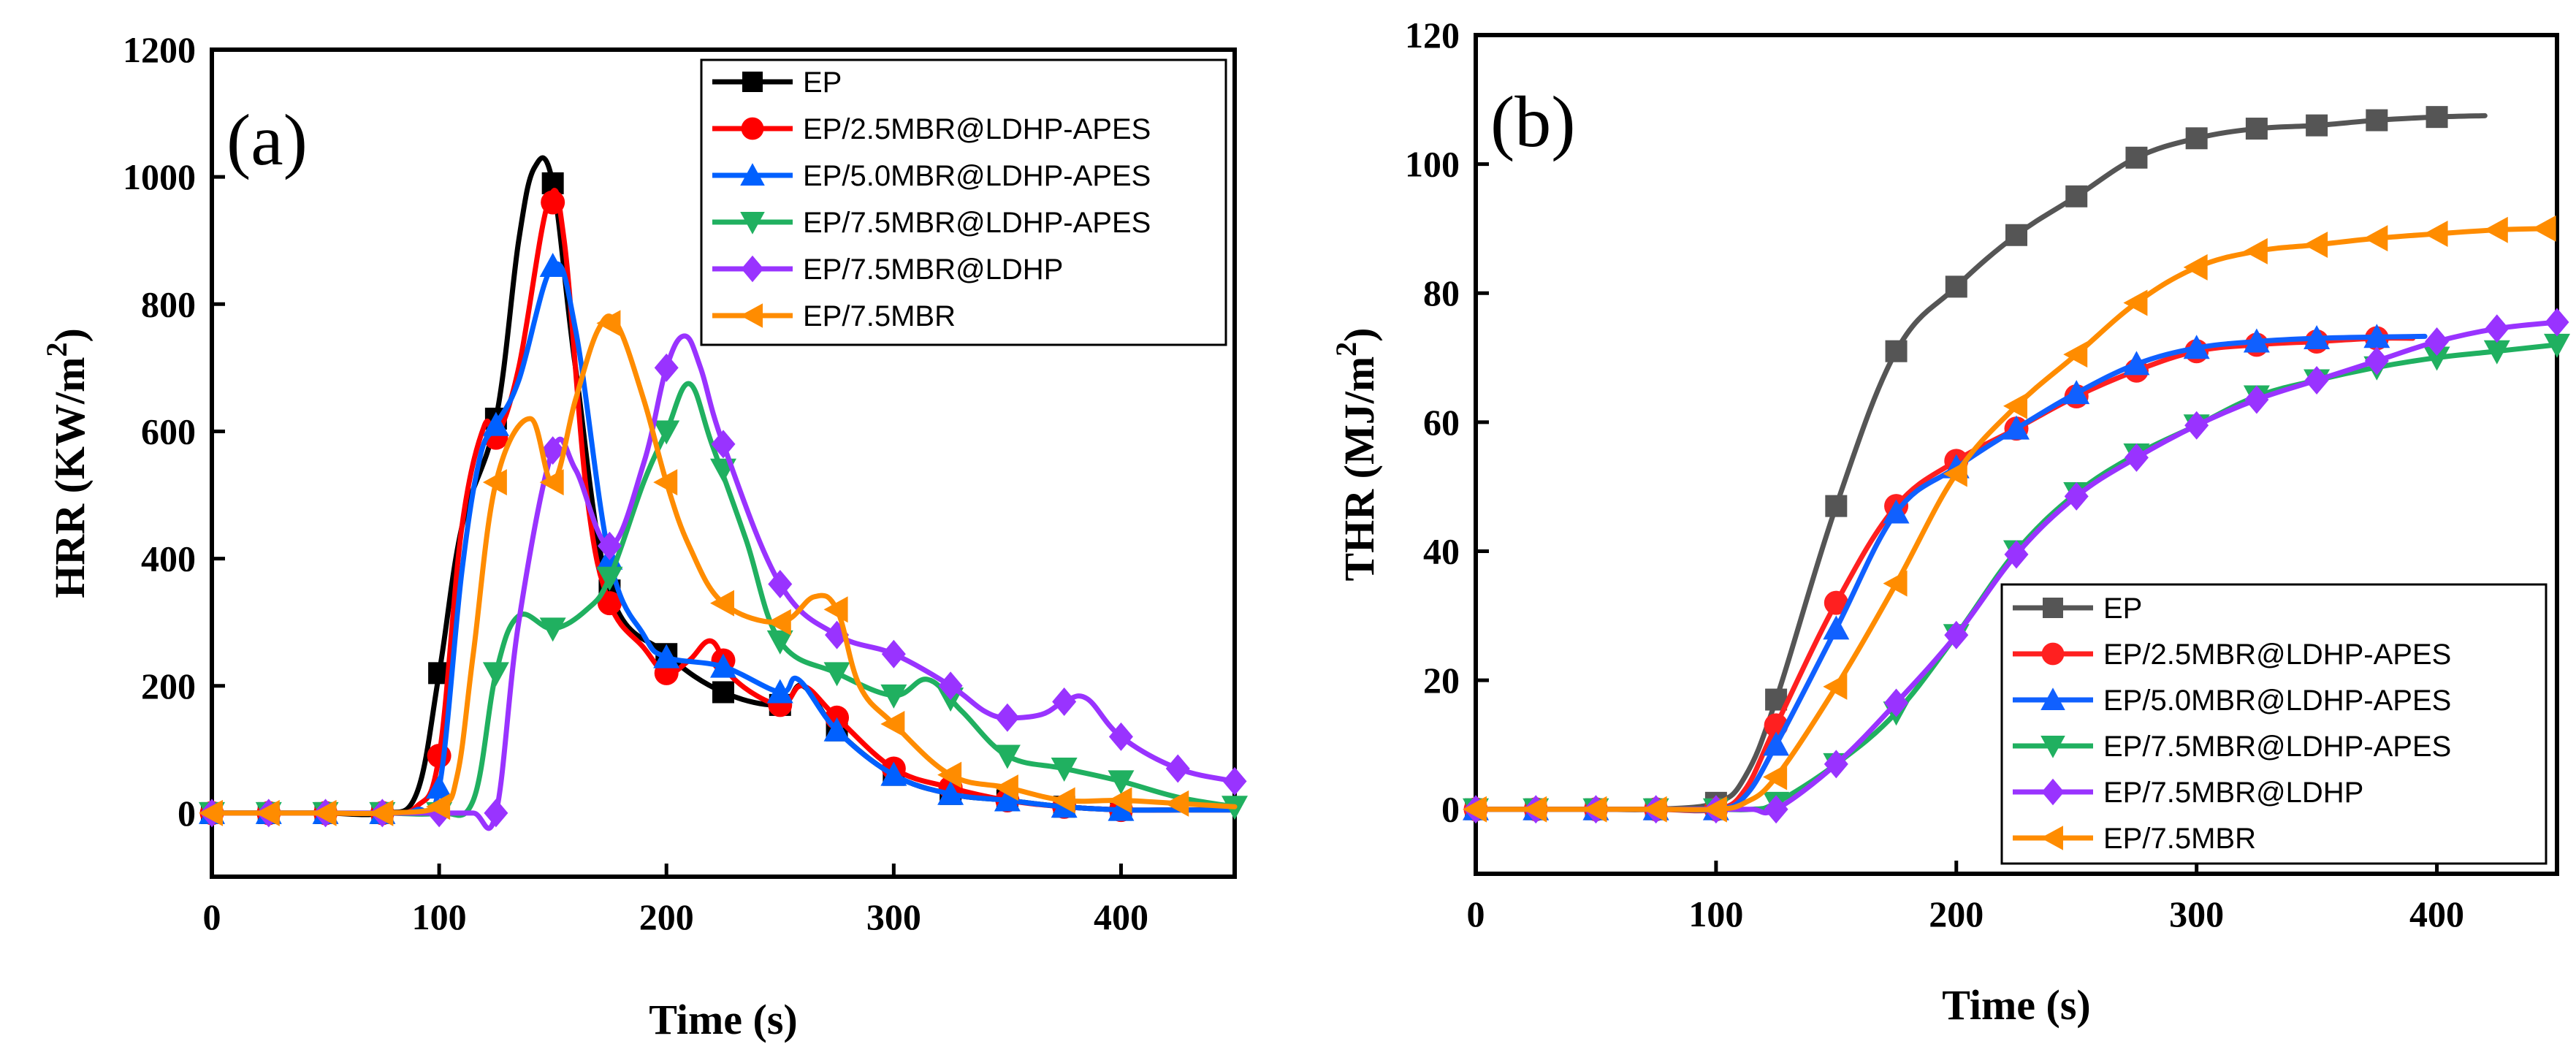 The height and width of the screenshot is (1063, 2576). What do you see at coordinates (2053, 654) in the screenshot?
I see `panel-b-legend-marker-ep-2-5mbr-ldhp-apes` at bounding box center [2053, 654].